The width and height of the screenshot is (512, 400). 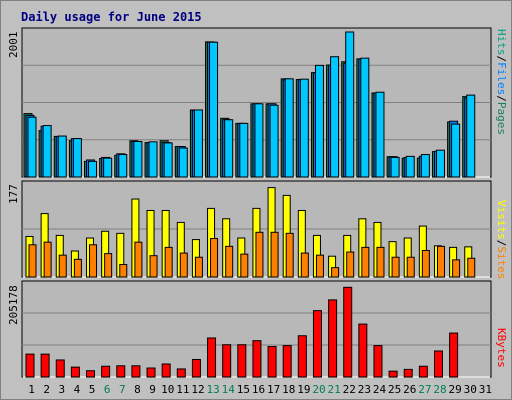 I want to click on x-label-day-3: 3, so click(x=62, y=389).